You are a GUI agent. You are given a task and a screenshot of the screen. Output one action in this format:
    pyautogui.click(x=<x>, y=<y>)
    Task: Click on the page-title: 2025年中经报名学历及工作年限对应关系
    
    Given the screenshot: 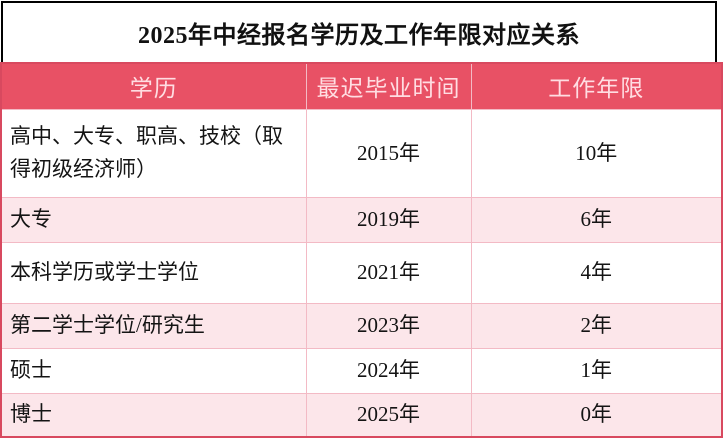 What is the action you would take?
    pyautogui.click(x=359, y=36)
    